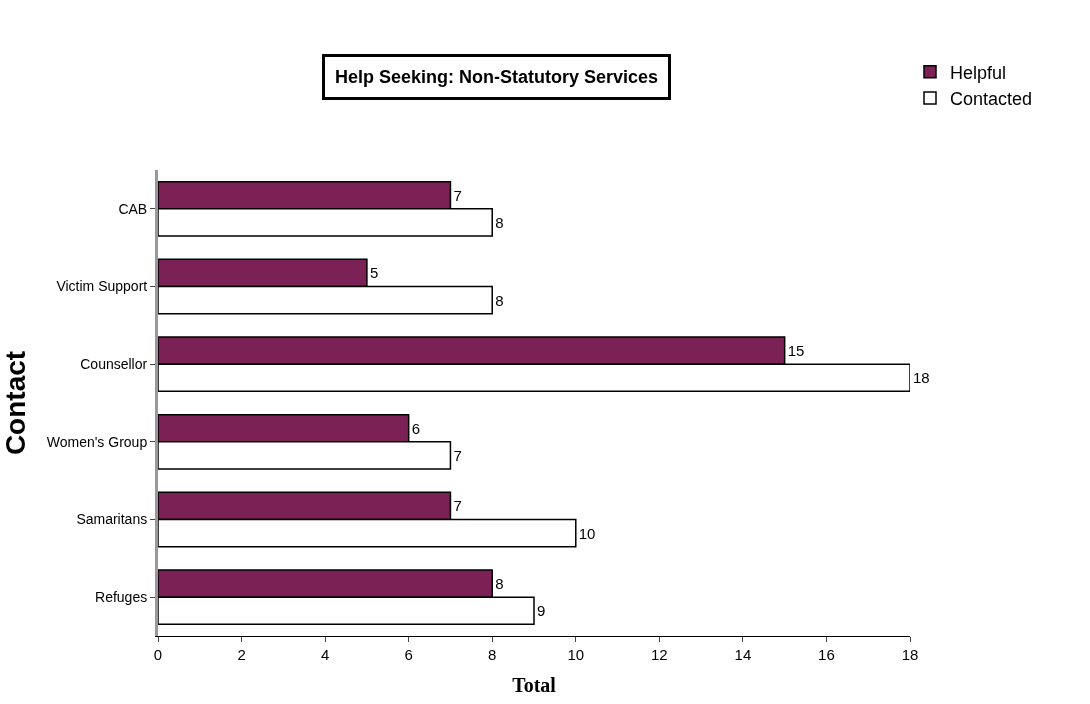 This screenshot has height=704, width=1090. Describe the element at coordinates (921, 378) in the screenshot. I see `data-label: 18` at that location.